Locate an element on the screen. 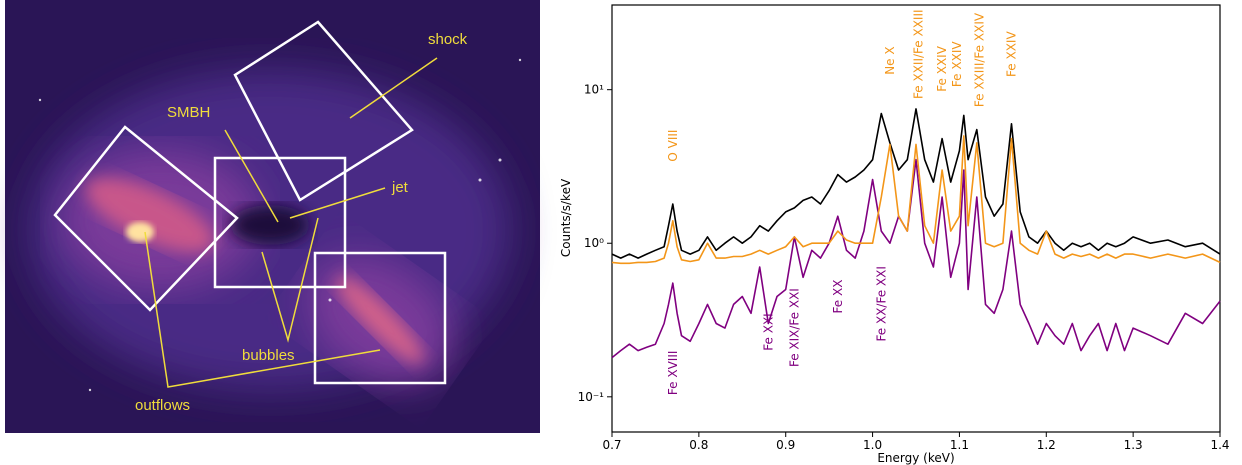  line-label: Fe XXIII/Fe XXIV is located at coordinates (979, 59).